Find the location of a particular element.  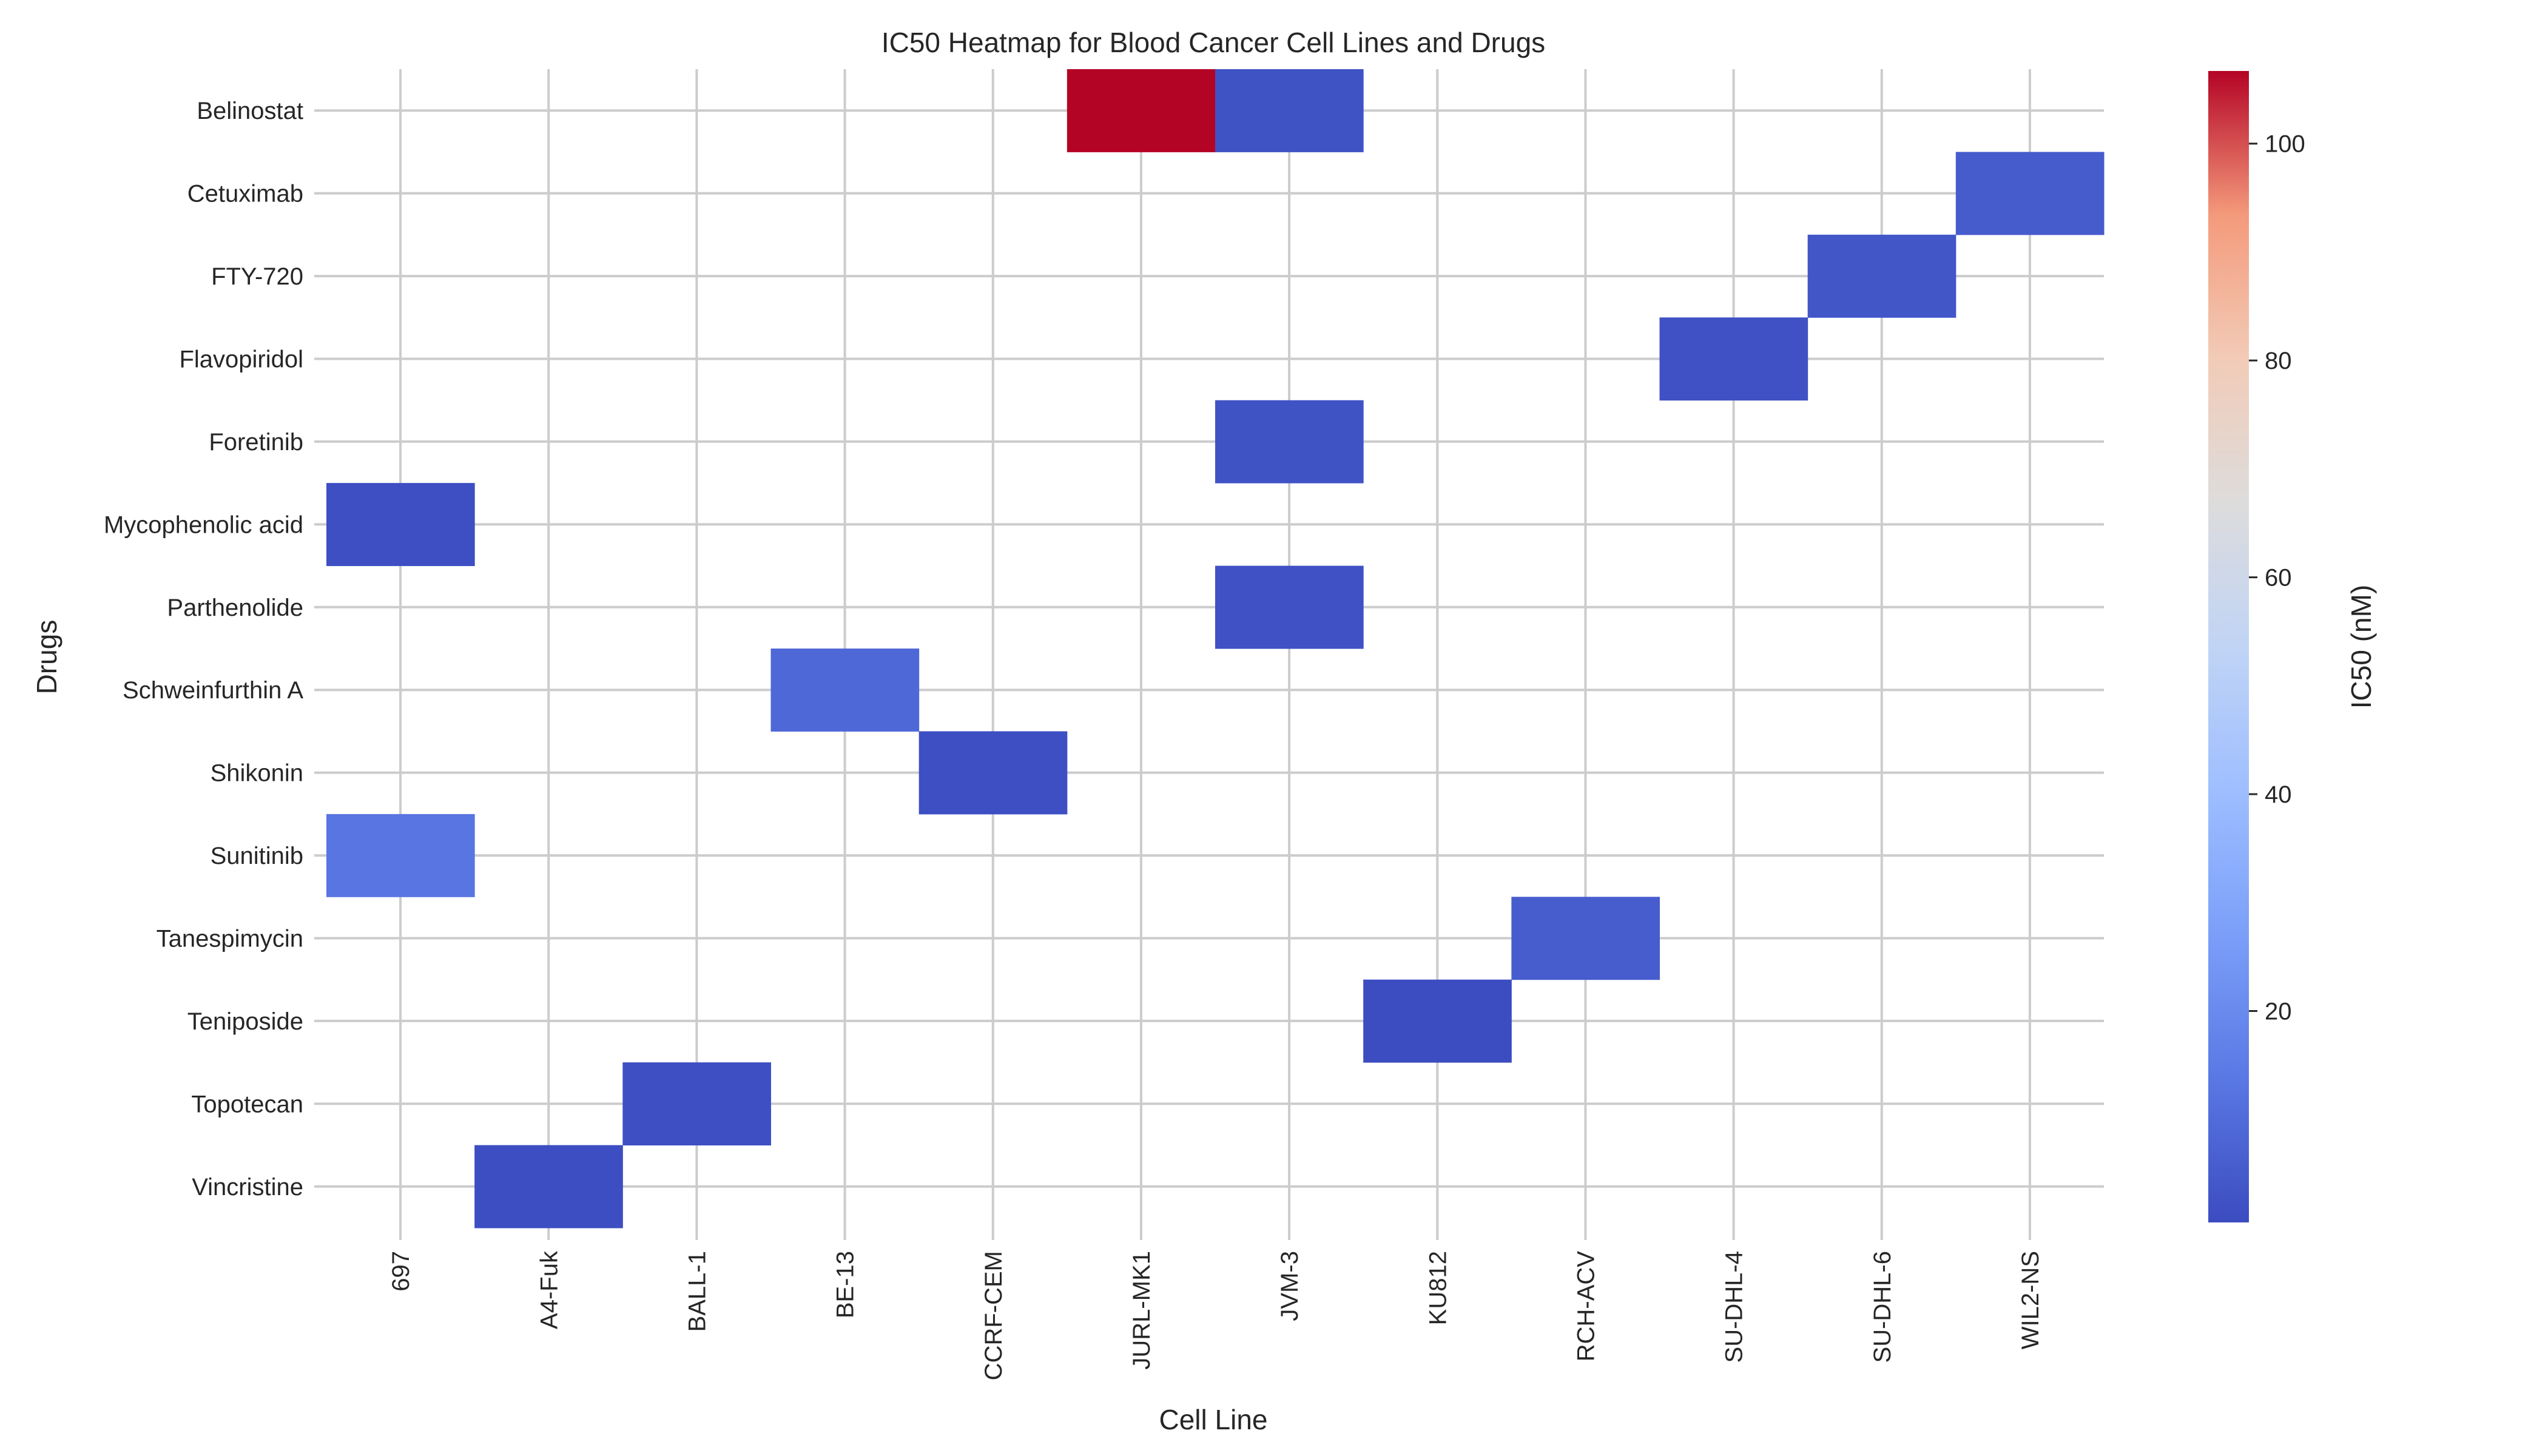

x-tick-label: BE-13 is located at coordinates (845, 1284).